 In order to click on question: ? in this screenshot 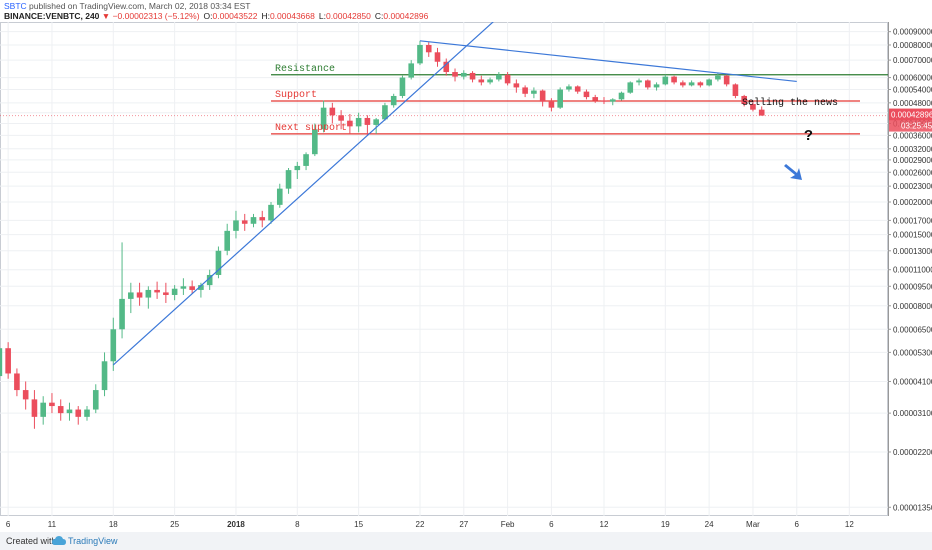, I will do `click(808, 136)`.